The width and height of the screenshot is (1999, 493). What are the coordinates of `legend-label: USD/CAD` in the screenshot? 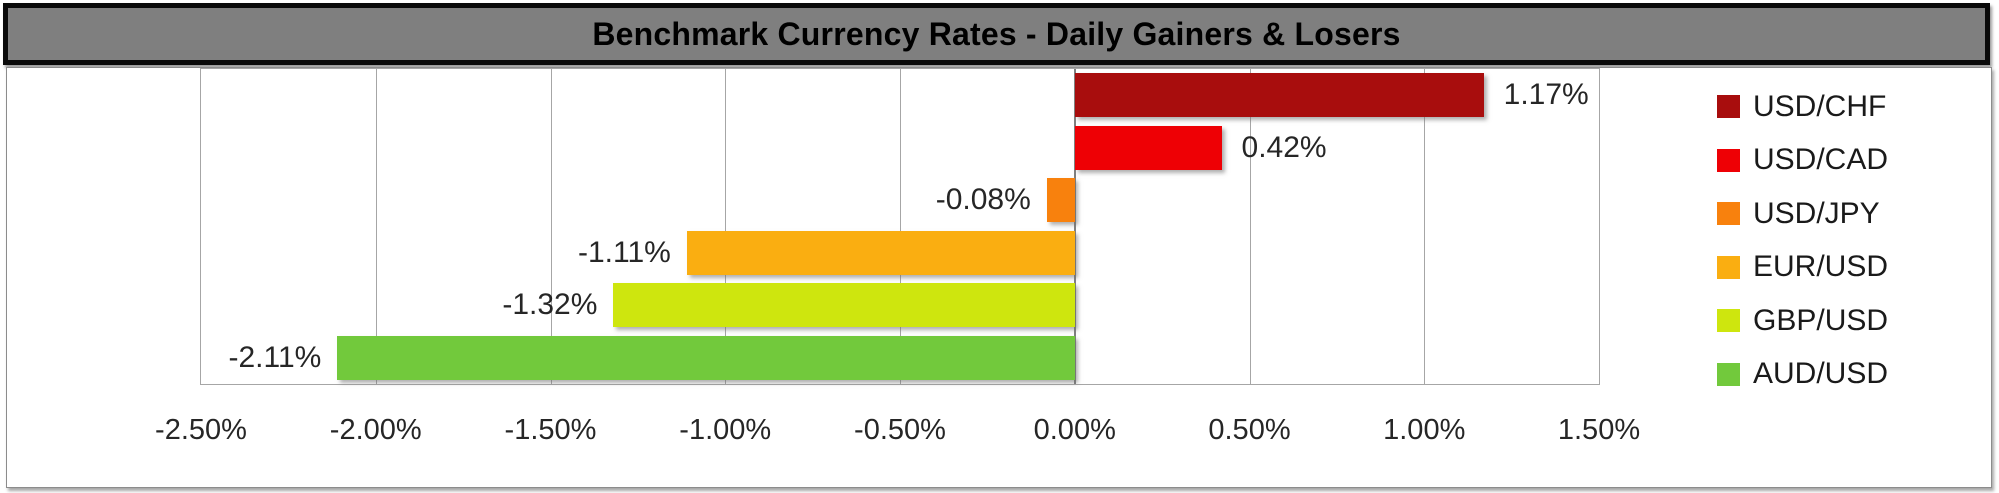 It's located at (1821, 160).